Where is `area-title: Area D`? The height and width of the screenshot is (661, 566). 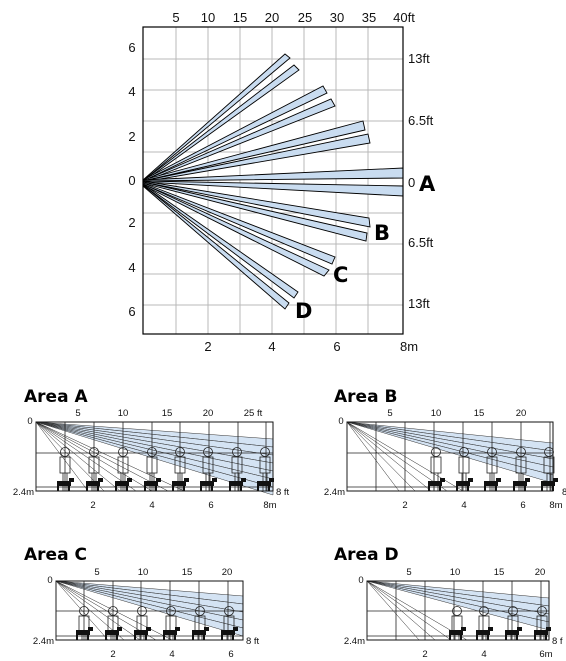
area-title: Area D is located at coordinates (366, 555).